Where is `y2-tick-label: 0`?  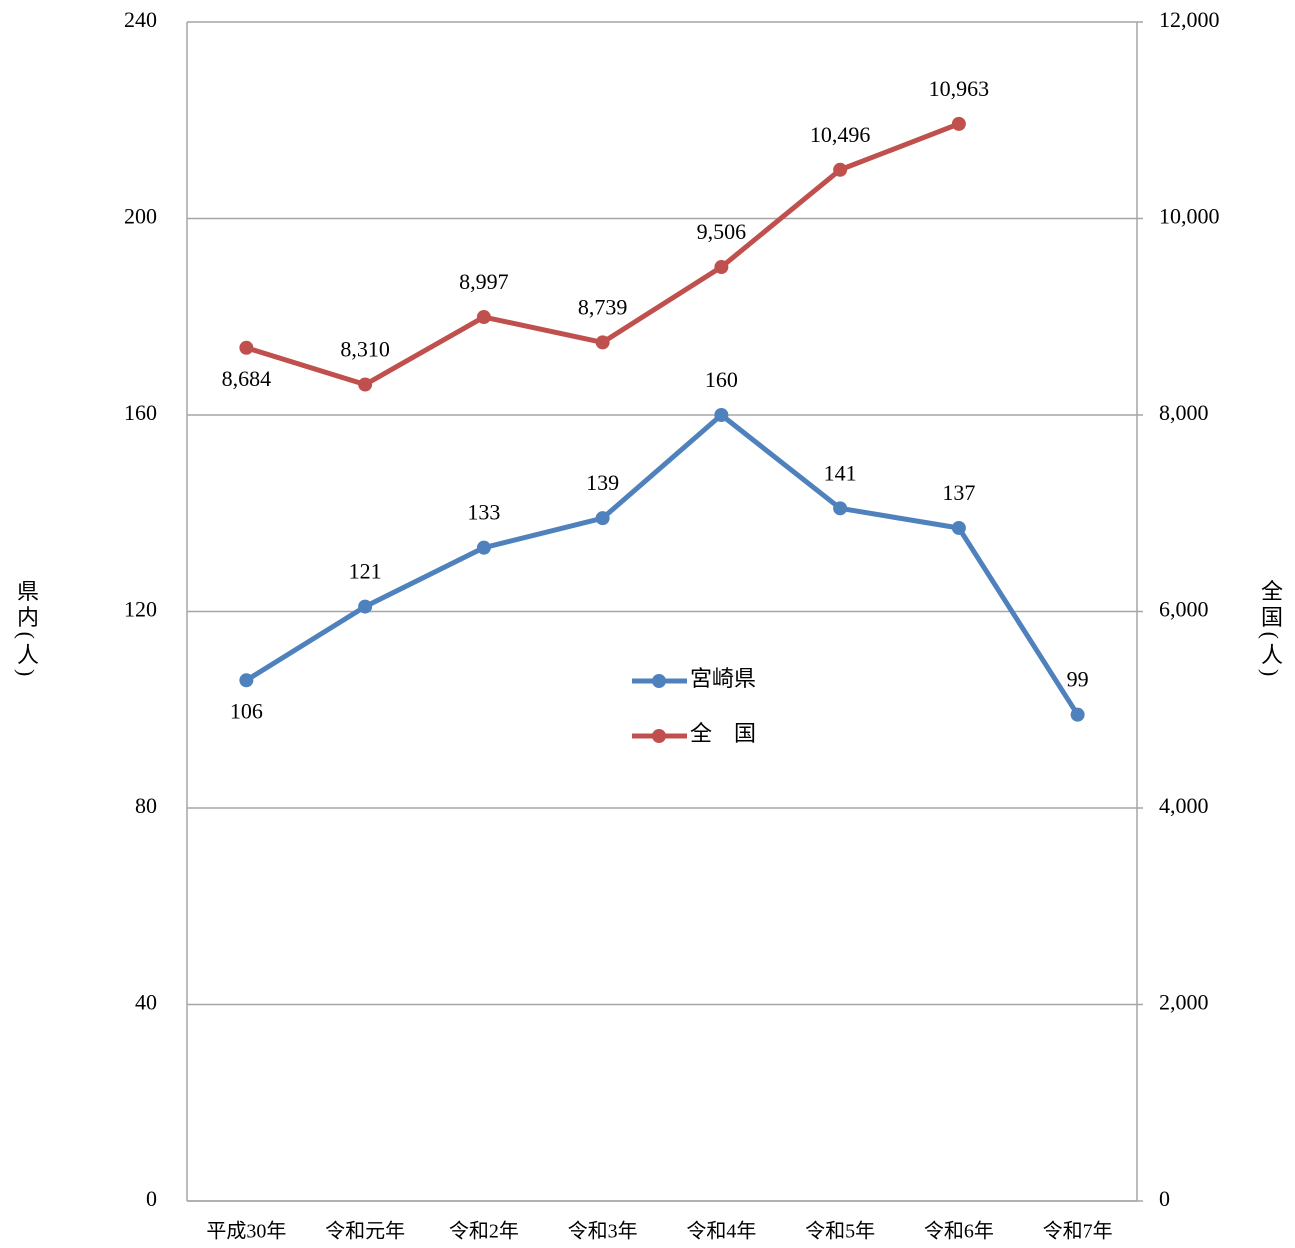 y2-tick-label: 0 is located at coordinates (1164, 1198).